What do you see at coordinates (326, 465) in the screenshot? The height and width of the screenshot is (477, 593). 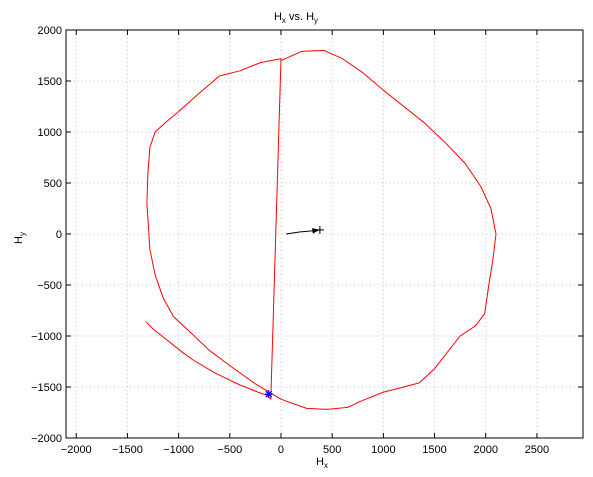 I see `xlabel-sub: x` at bounding box center [326, 465].